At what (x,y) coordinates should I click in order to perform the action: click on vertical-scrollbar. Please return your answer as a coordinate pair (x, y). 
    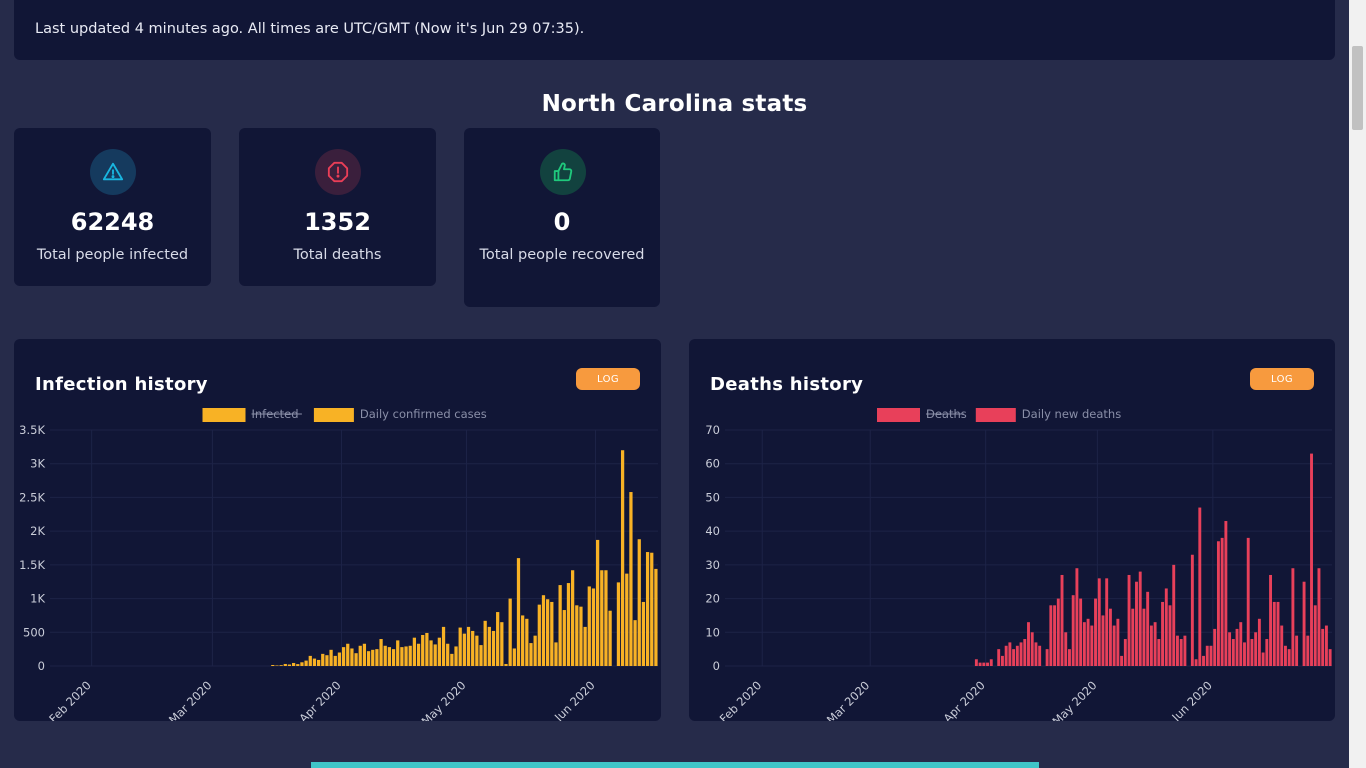
    Looking at the image, I should click on (1357, 384).